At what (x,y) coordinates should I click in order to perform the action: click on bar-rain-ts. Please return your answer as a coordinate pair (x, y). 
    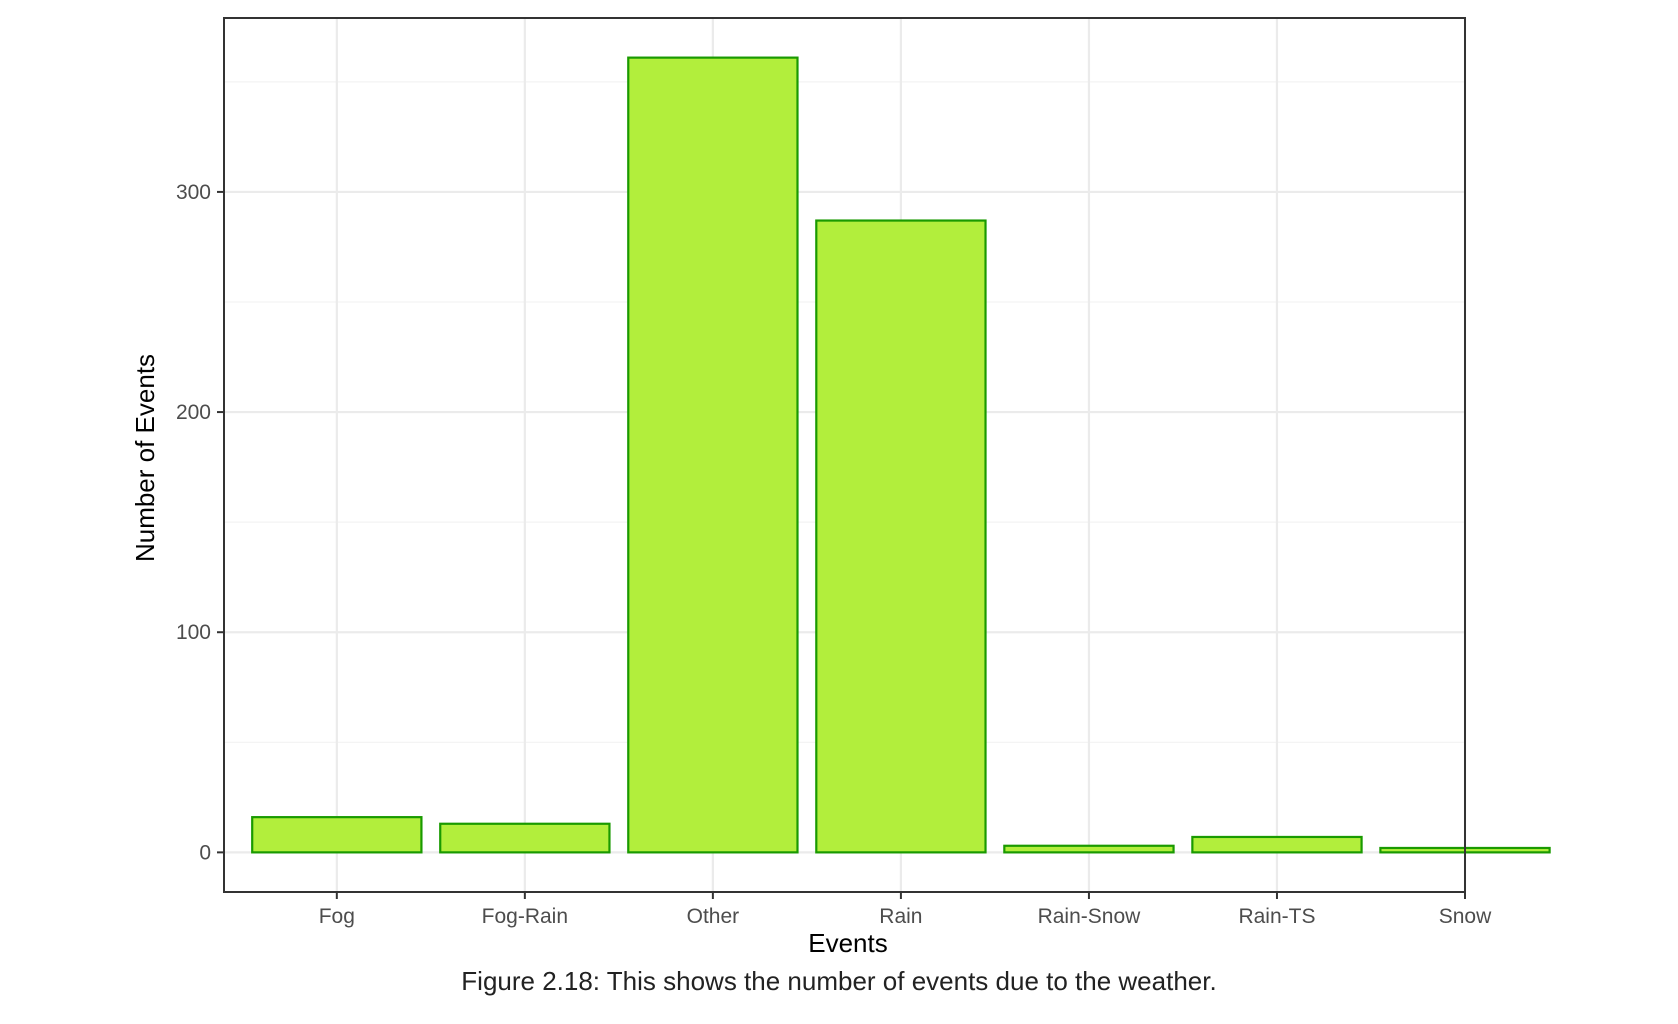
    Looking at the image, I should click on (1277, 844).